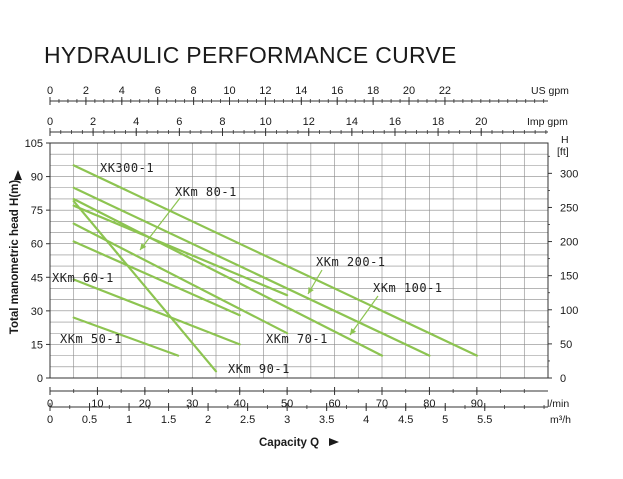 The width and height of the screenshot is (623, 479). What do you see at coordinates (34, 144) in the screenshot?
I see `head-m-tick-label: 105` at bounding box center [34, 144].